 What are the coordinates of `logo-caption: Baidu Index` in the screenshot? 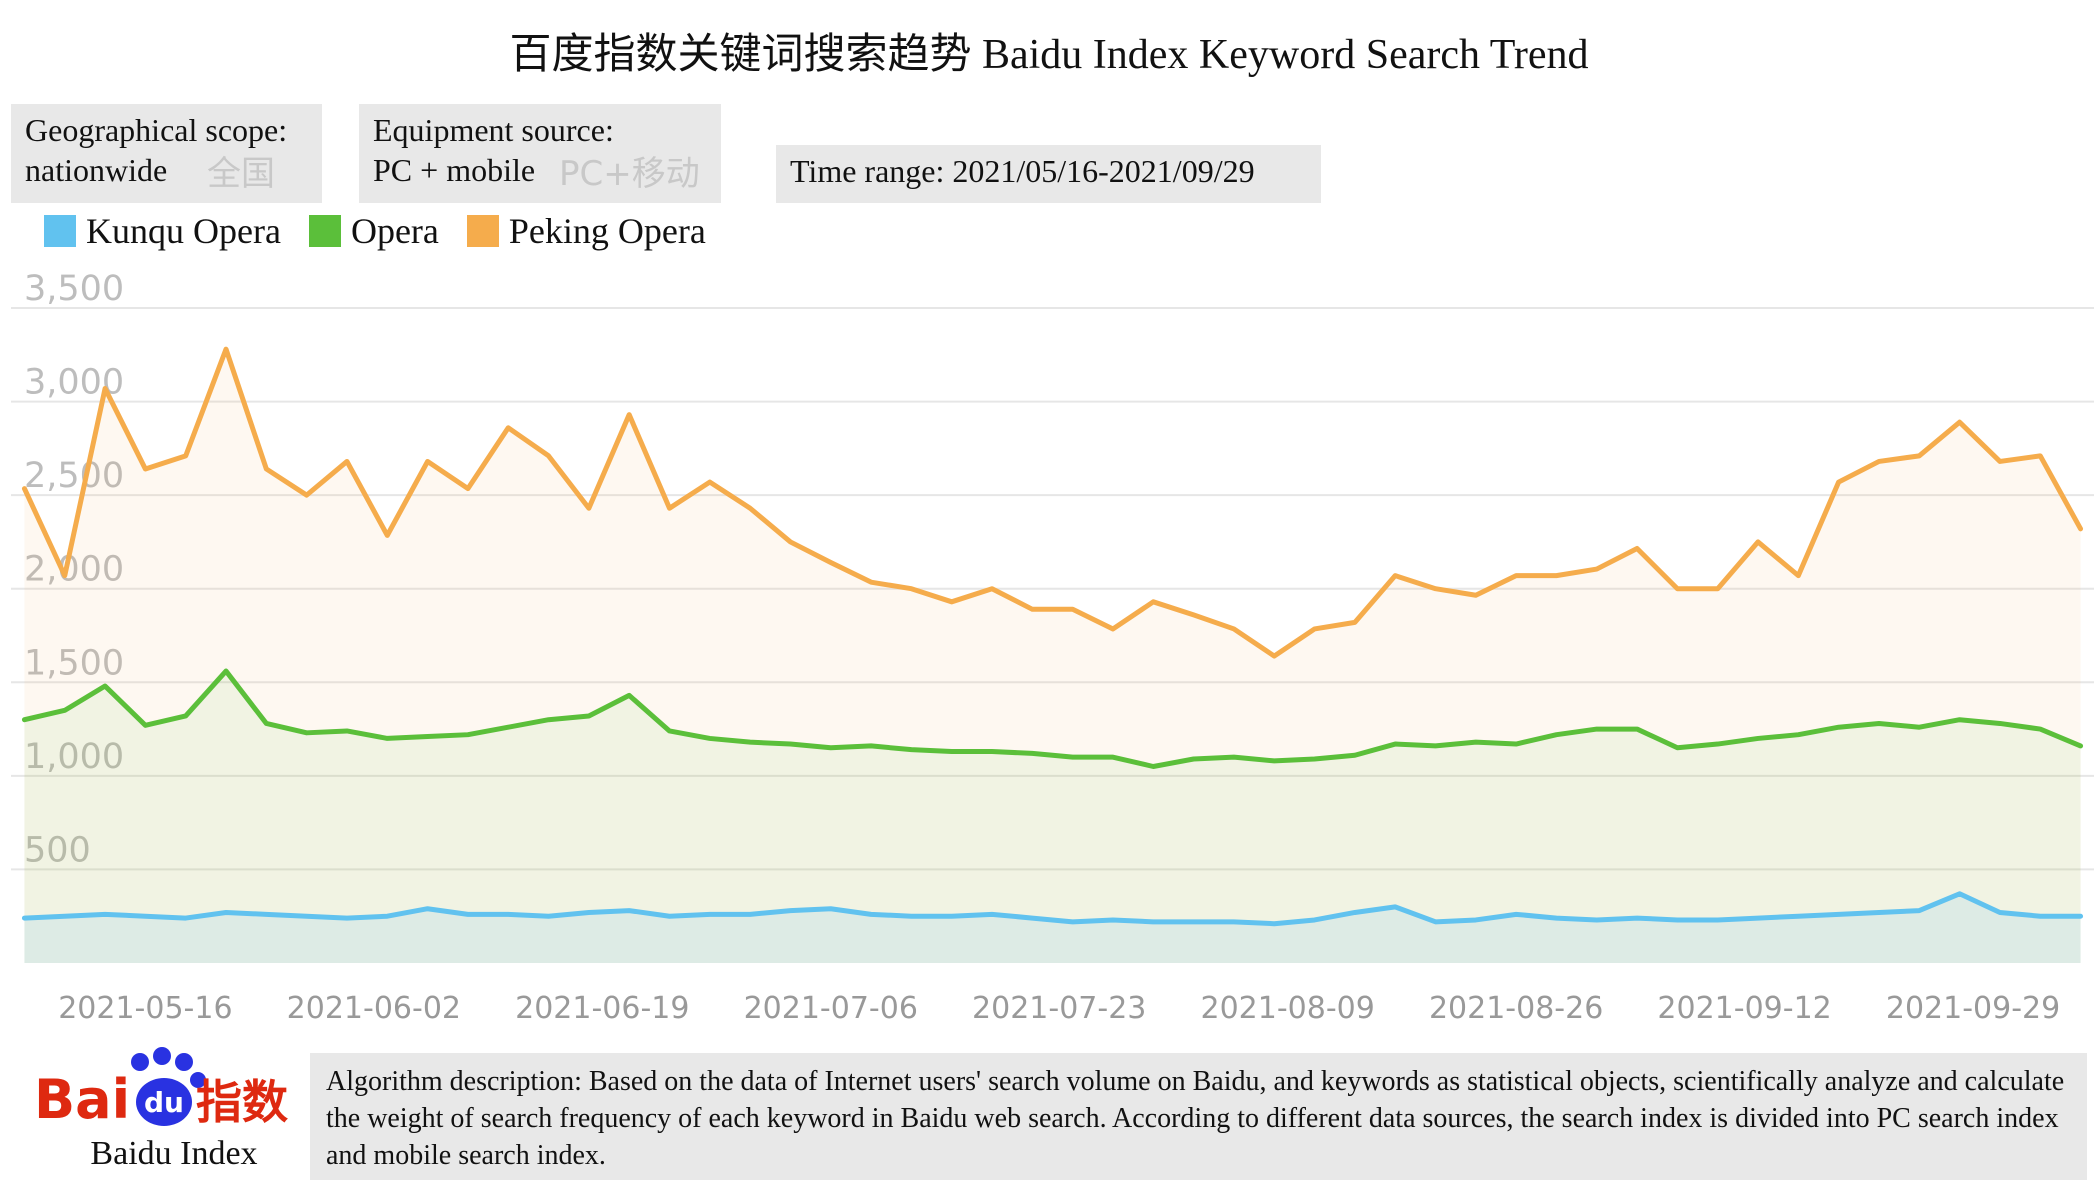 It's located at (173, 1153).